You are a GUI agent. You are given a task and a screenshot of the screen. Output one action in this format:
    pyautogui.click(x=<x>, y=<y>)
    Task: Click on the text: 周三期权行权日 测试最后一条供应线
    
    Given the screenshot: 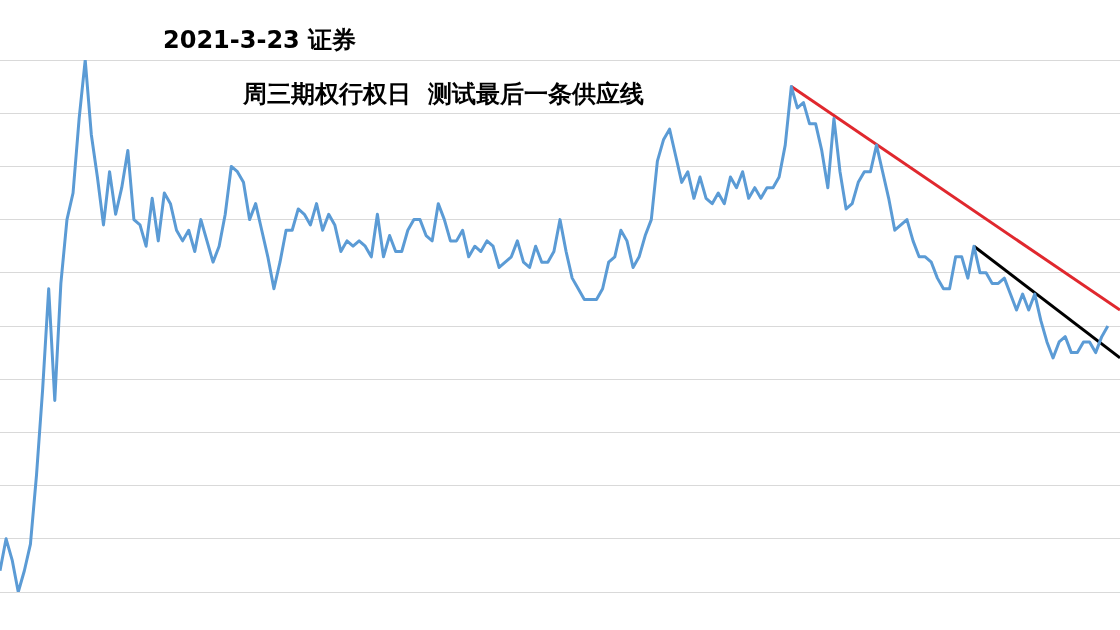 What is the action you would take?
    pyautogui.click(x=443, y=94)
    